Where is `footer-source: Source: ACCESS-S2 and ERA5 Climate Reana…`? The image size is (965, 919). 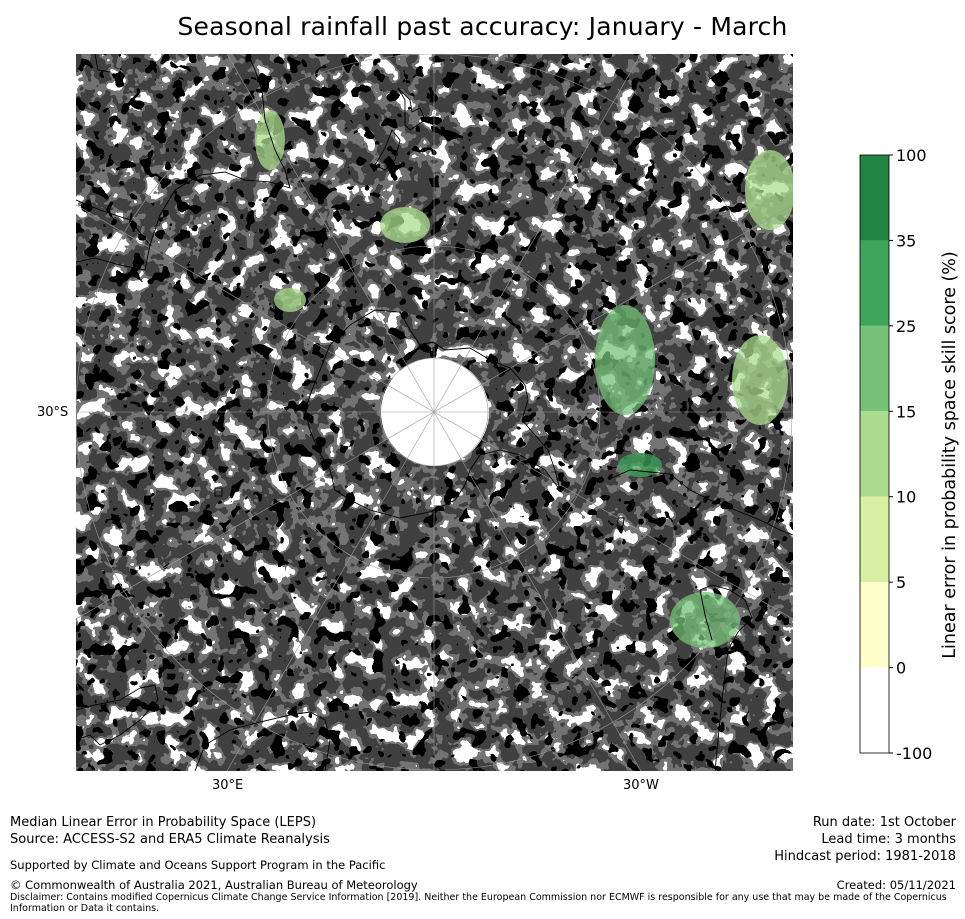
footer-source: Source: ACCESS-S2 and ERA5 Climate Reana… is located at coordinates (170, 839).